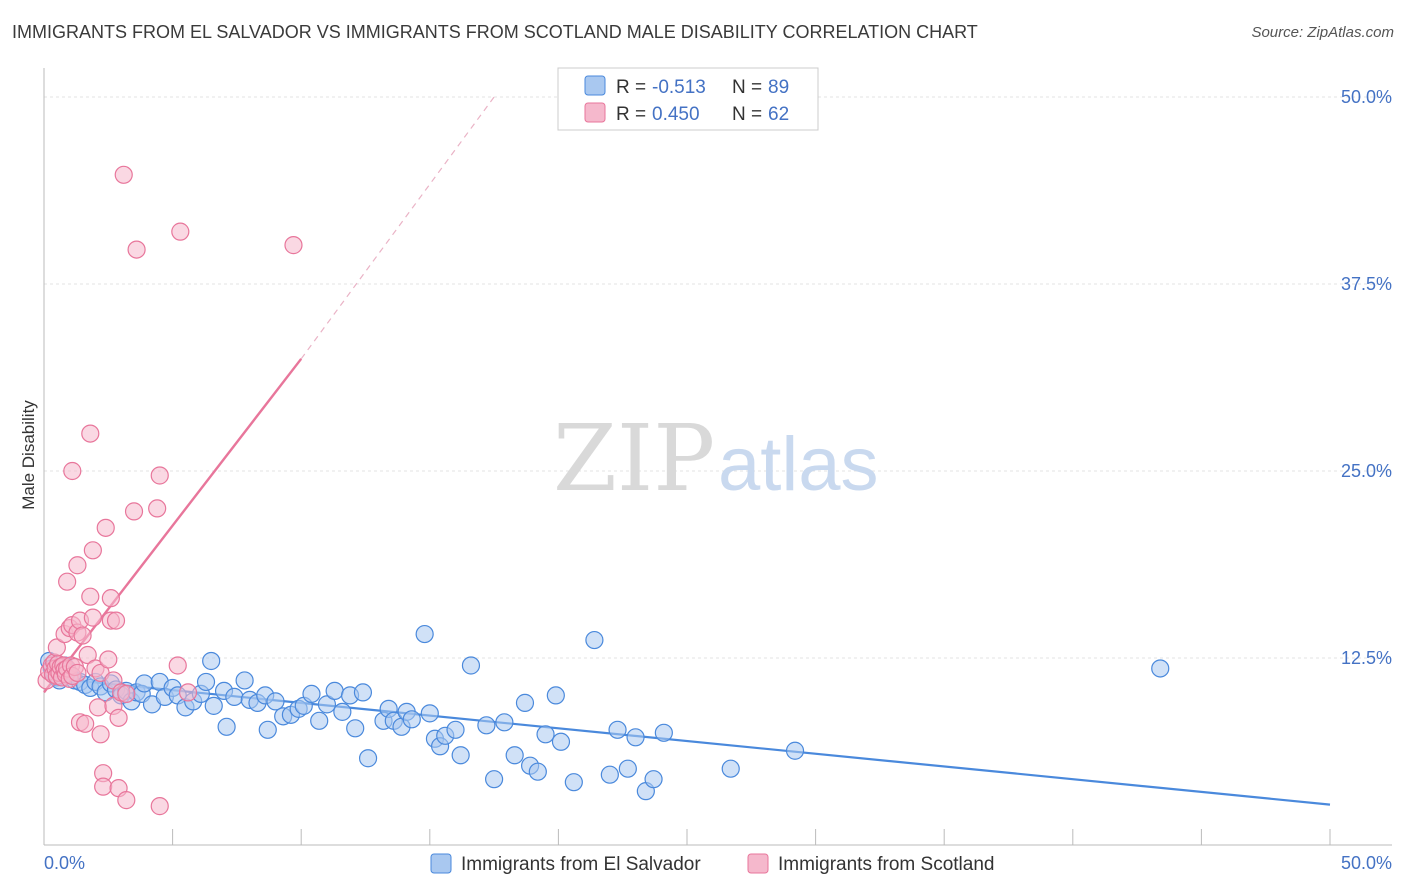 The width and height of the screenshot is (1406, 892). Describe the element at coordinates (1366, 97) in the screenshot. I see `y-tick-label-3: 50.0%` at that location.